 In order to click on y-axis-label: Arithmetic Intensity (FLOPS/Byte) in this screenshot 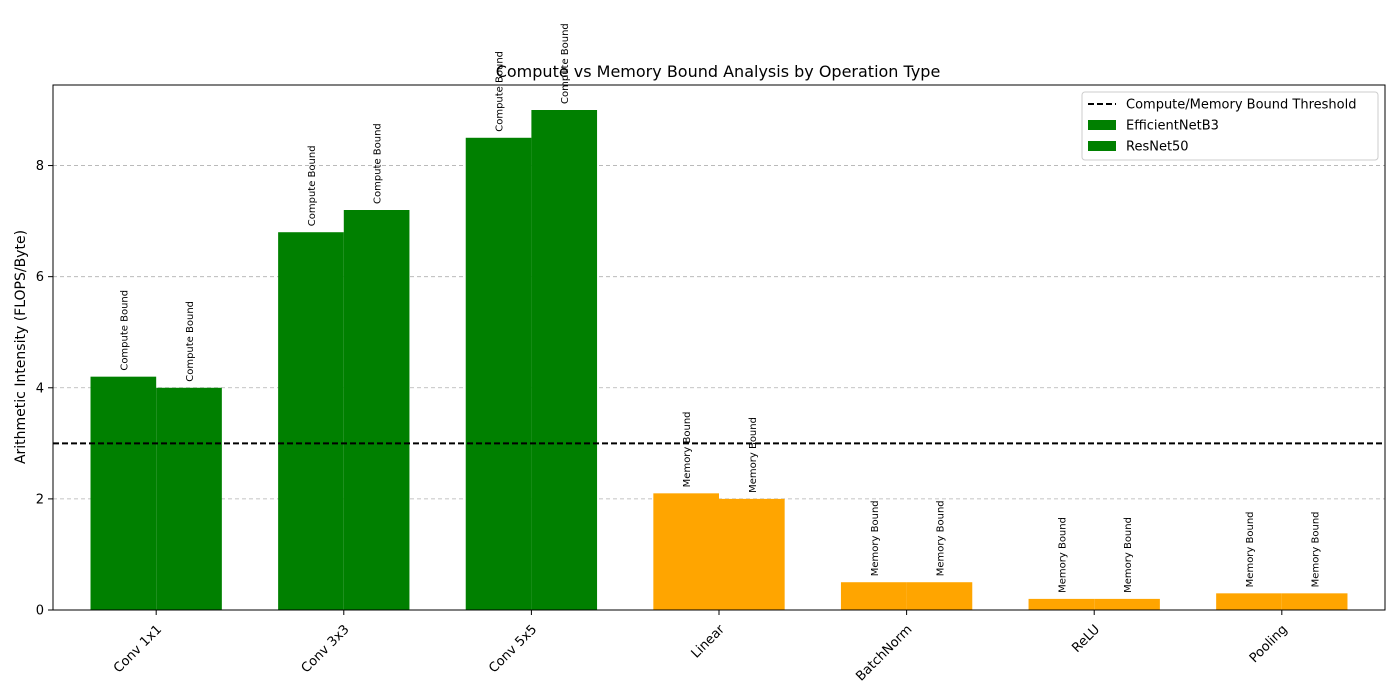, I will do `click(21, 347)`.